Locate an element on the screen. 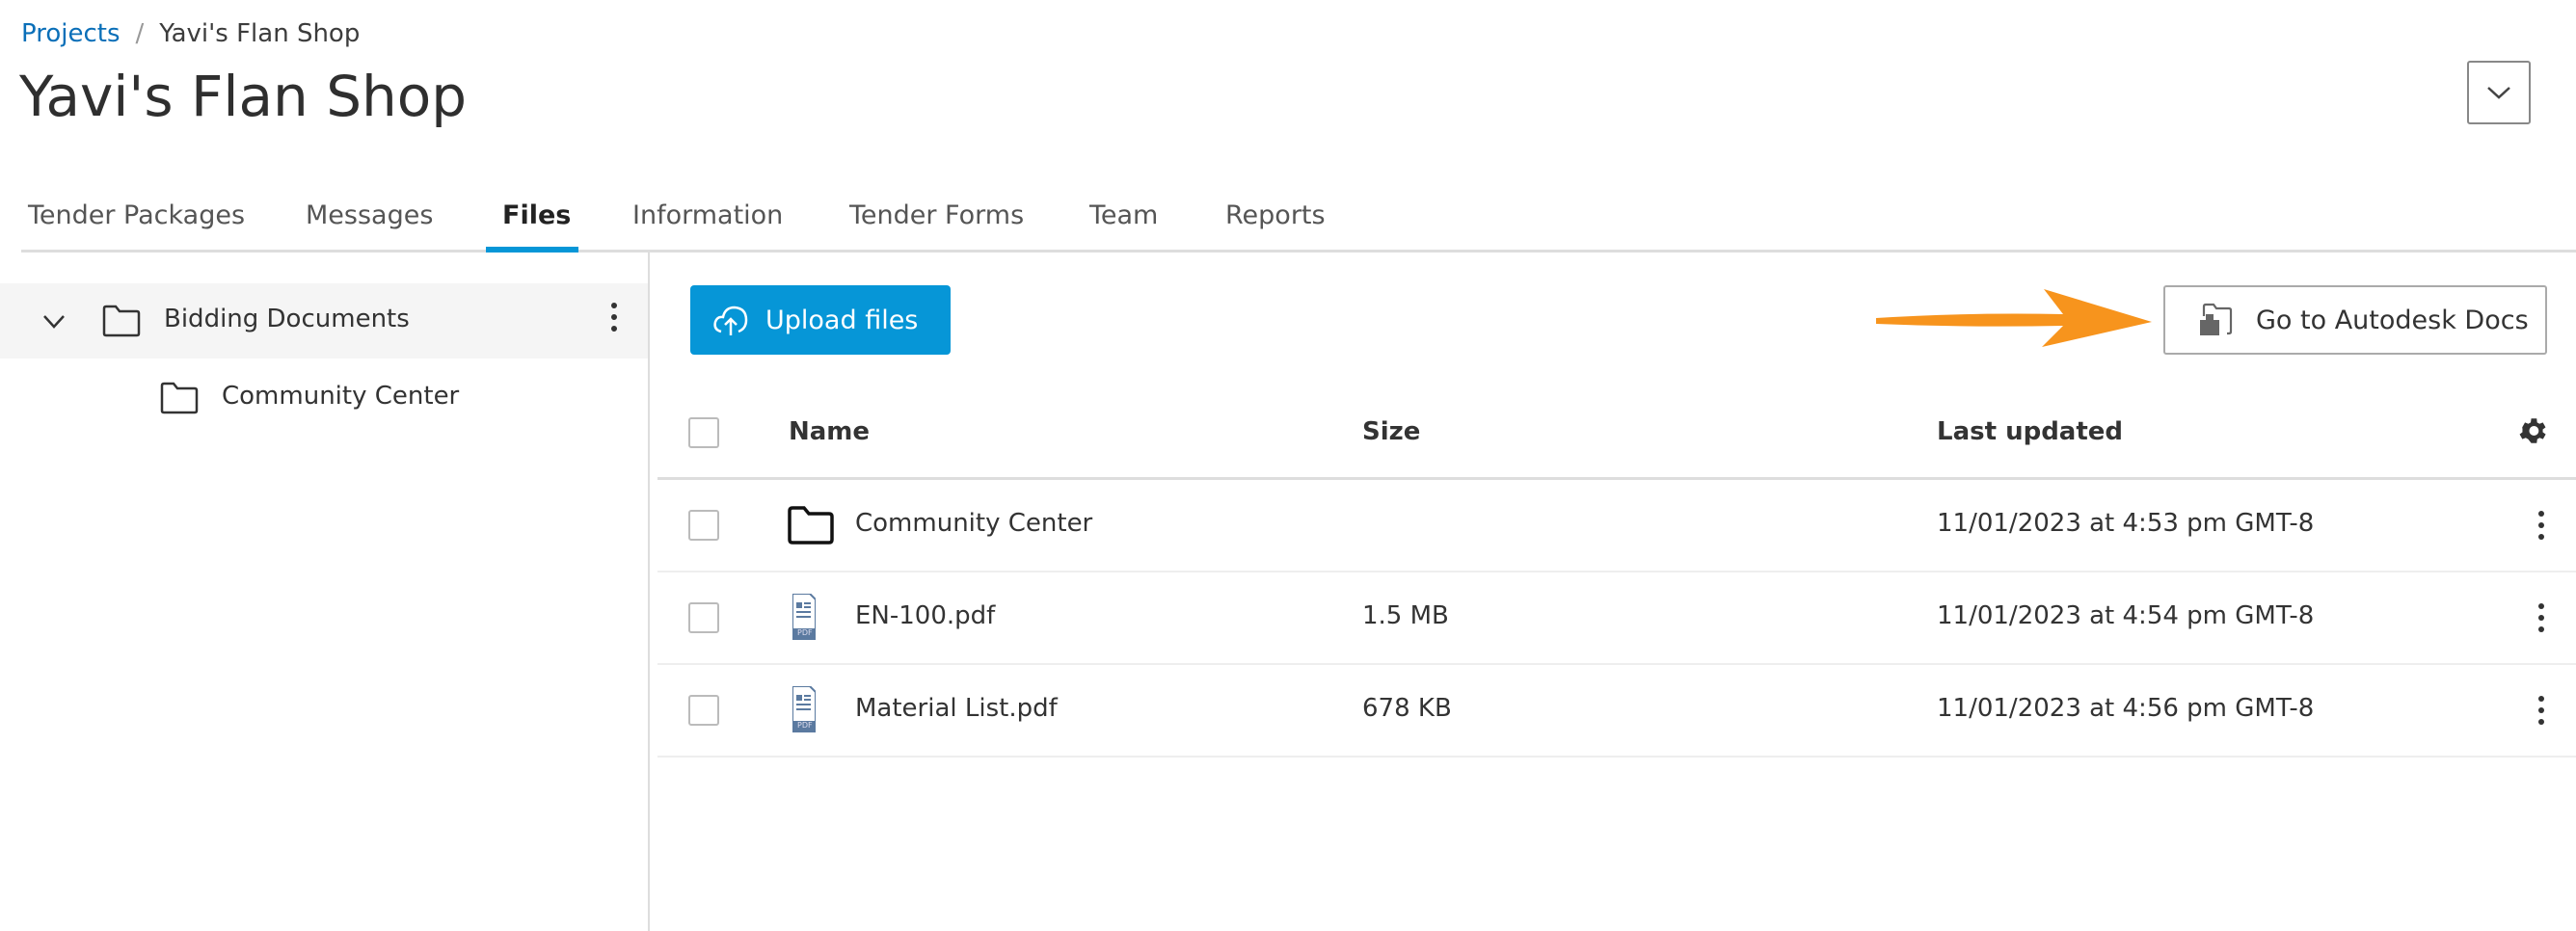  tab-files: Files is located at coordinates (537, 215).